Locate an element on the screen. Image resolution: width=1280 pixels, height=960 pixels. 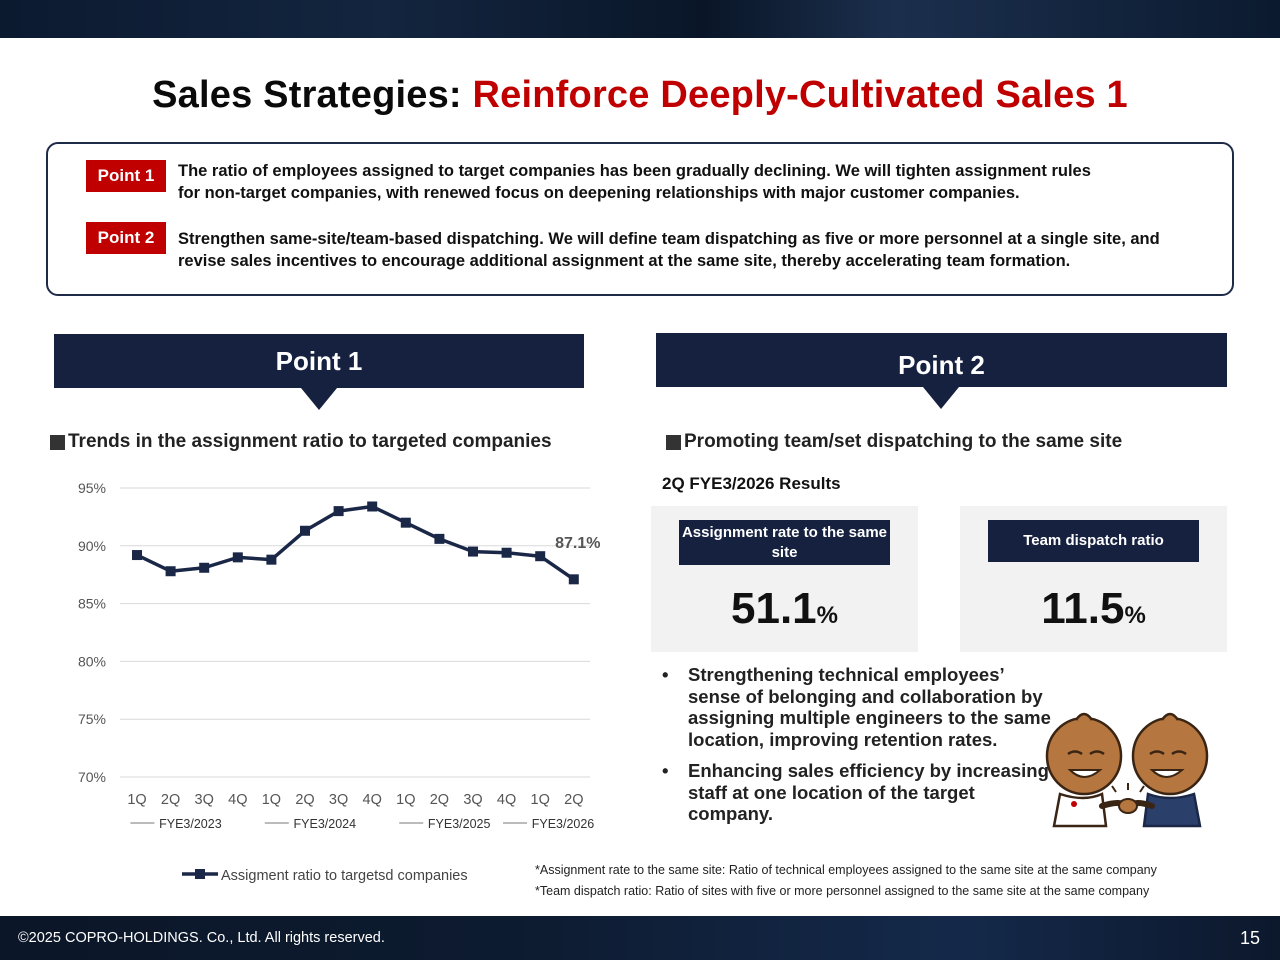
x-group-label: FYE3/2023 is located at coordinates (190, 824).